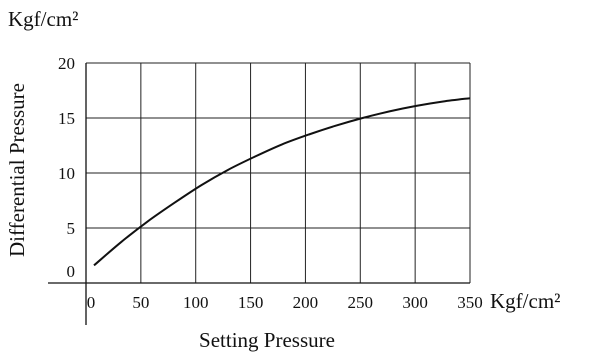 This screenshot has height=354, width=590. I want to click on y-tick-labels: 0 5 10 15 20, so click(66, 167).